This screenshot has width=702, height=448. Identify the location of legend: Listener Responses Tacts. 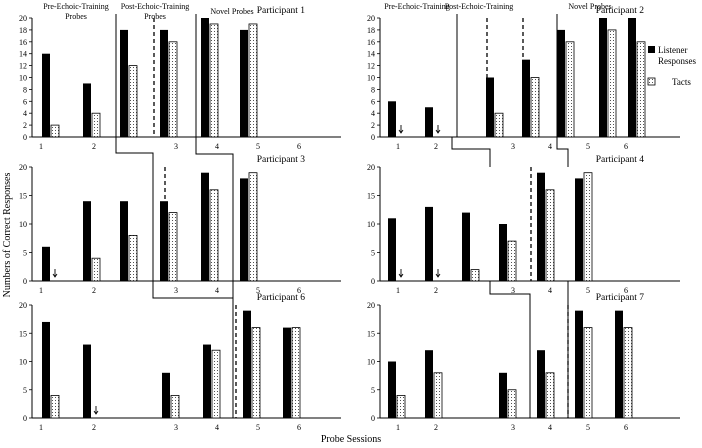
(671, 66).